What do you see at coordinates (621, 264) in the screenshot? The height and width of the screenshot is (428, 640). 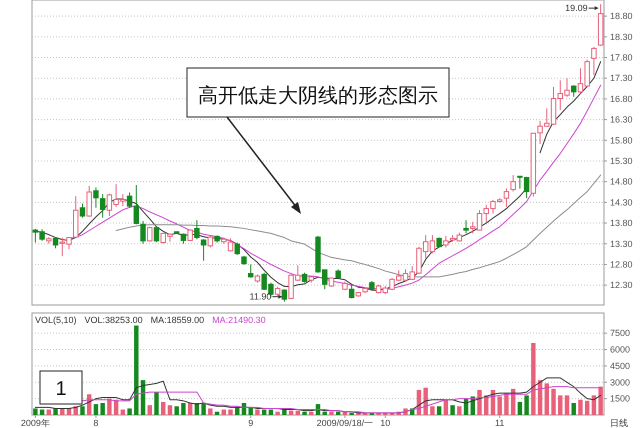 I see `y-tick-label: 12.80` at bounding box center [621, 264].